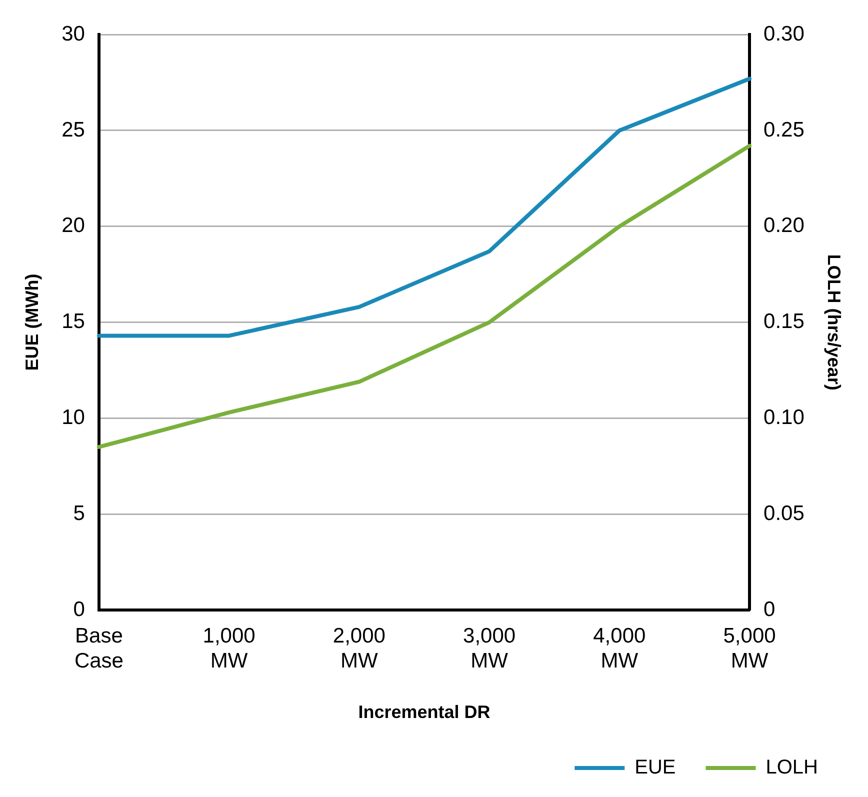 The image size is (868, 797). Describe the element at coordinates (749, 648) in the screenshot. I see `x-tick-label: 5,000 MW` at that location.